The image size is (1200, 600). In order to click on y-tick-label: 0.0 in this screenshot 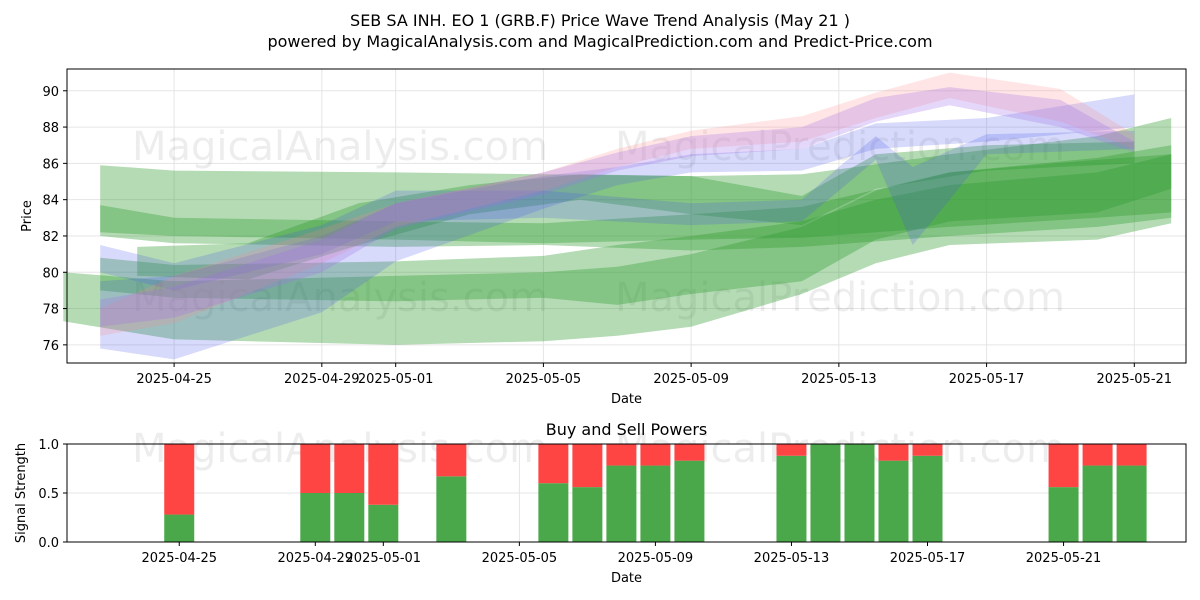, I will do `click(48, 543)`.